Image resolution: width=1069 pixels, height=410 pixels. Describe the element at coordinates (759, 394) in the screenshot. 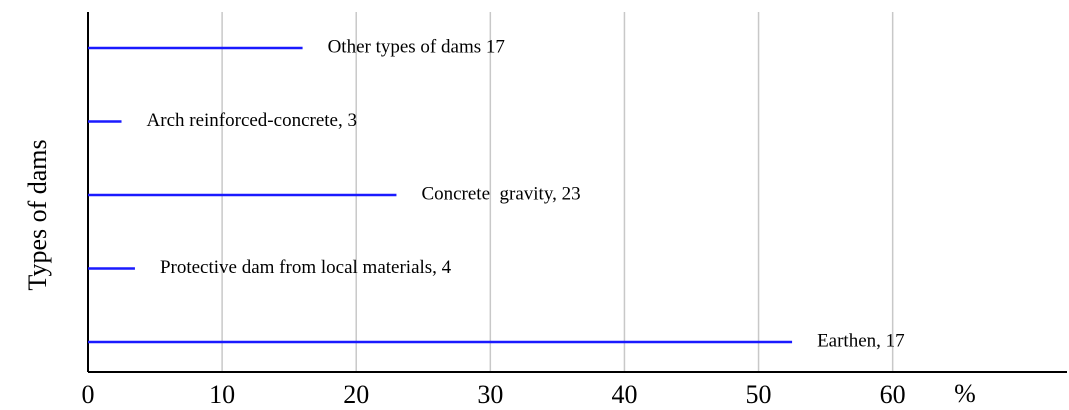

I see `x-tick-label: 50` at that location.